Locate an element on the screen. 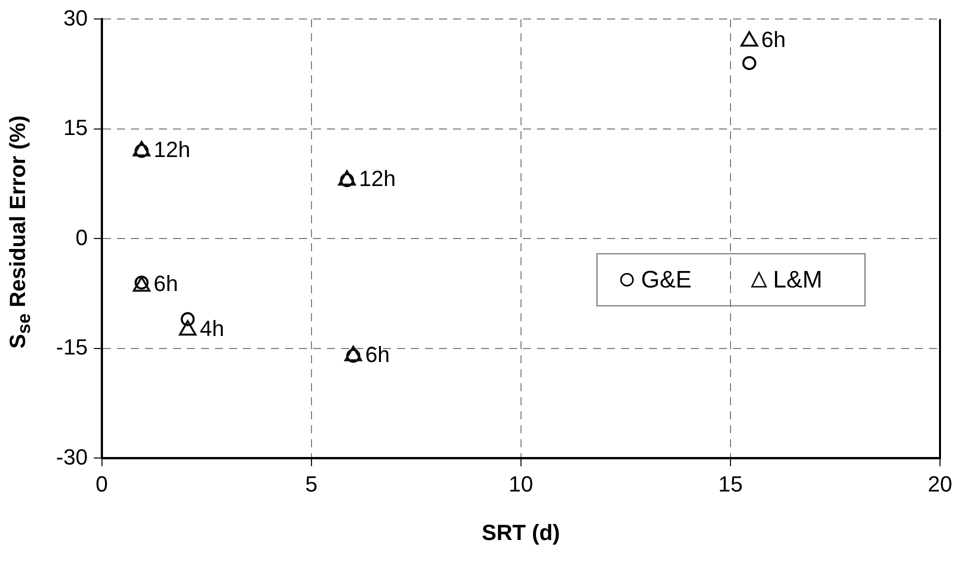  y-tick-label: 30 is located at coordinates (75, 17).